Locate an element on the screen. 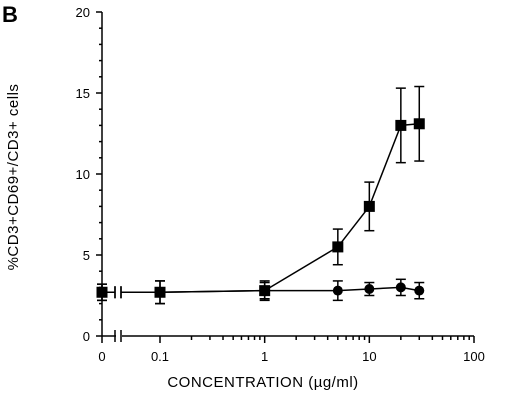 Image resolution: width=520 pixels, height=408 pixels. panel-label: B is located at coordinates (10, 14).